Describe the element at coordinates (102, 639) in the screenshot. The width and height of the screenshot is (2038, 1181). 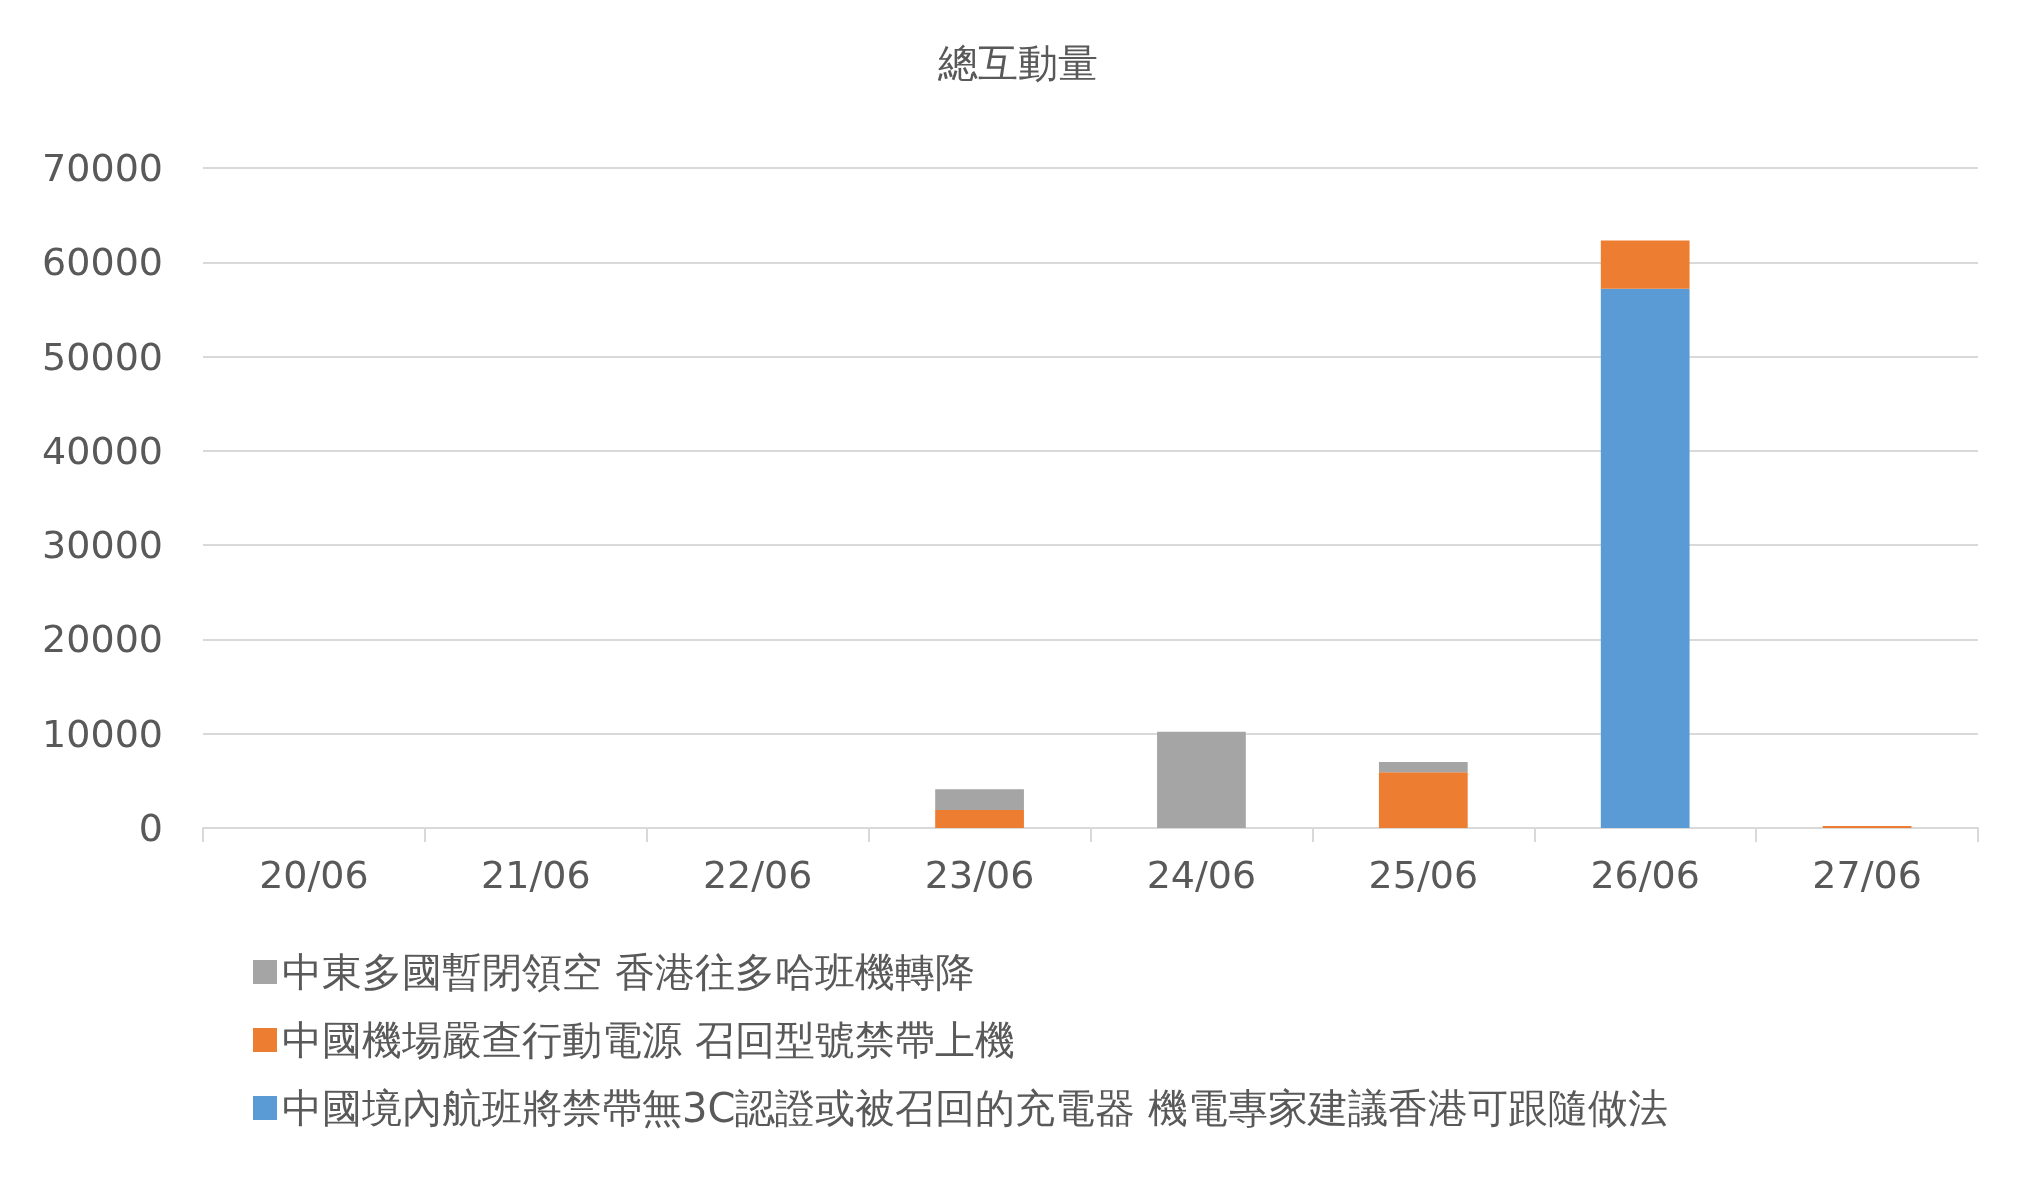
I see `y-tick-label: 20000` at that location.